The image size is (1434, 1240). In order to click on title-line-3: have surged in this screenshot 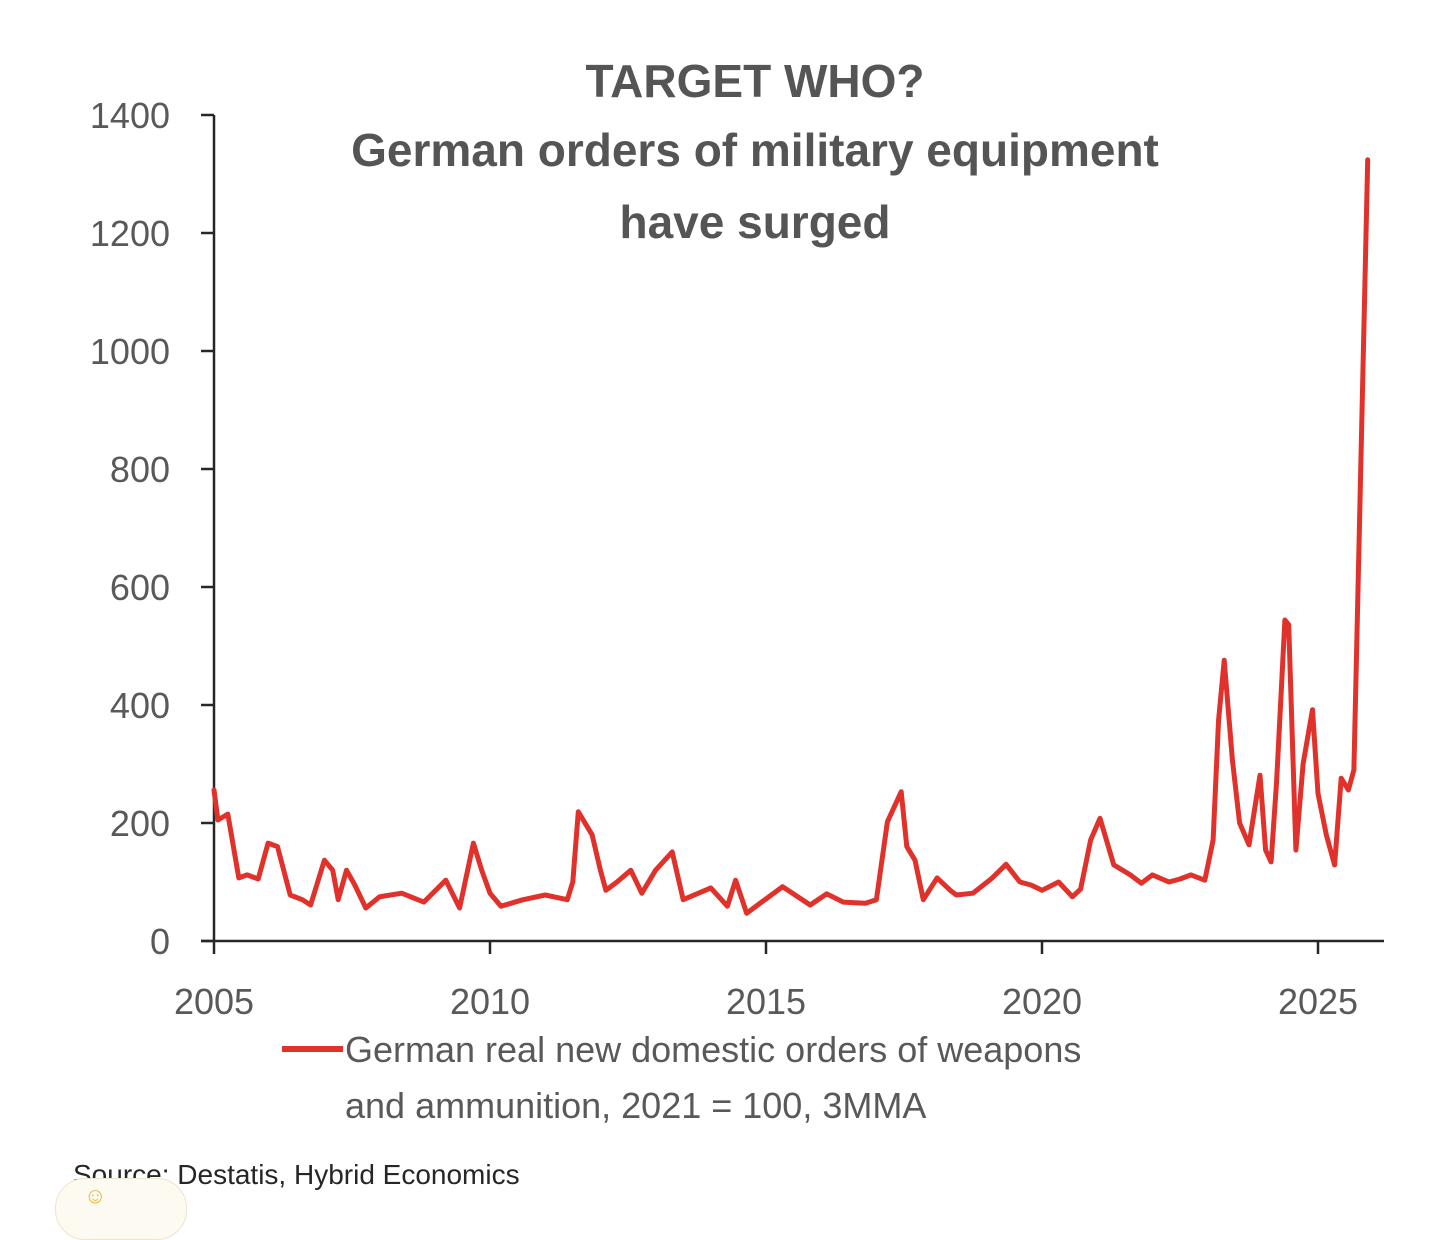, I will do `click(755, 222)`.